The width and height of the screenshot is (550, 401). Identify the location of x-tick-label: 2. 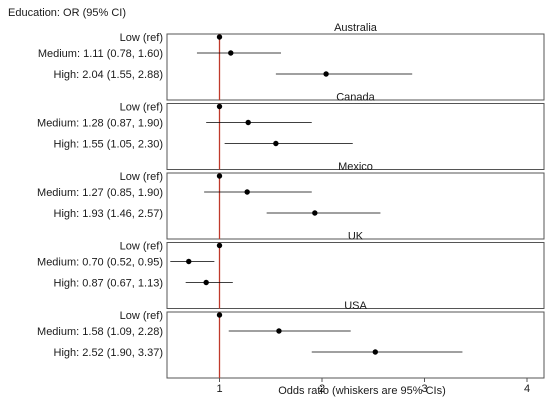
(322, 389).